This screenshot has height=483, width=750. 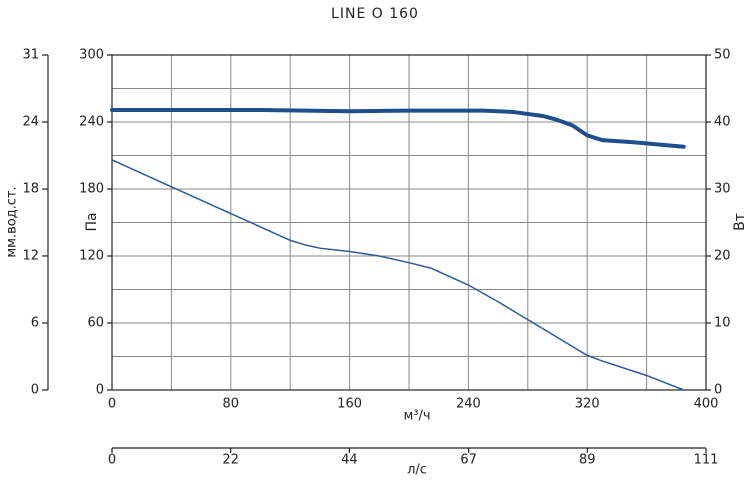 What do you see at coordinates (30, 255) in the screenshot?
I see `y3-tick-label: 12` at bounding box center [30, 255].